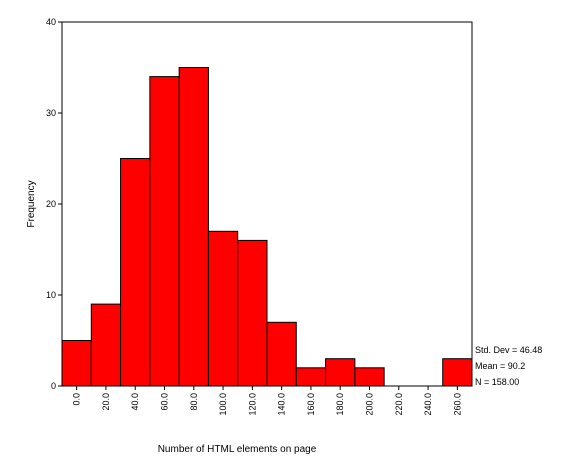  Describe the element at coordinates (51, 204) in the screenshot. I see `y-tick-label: 20` at that location.